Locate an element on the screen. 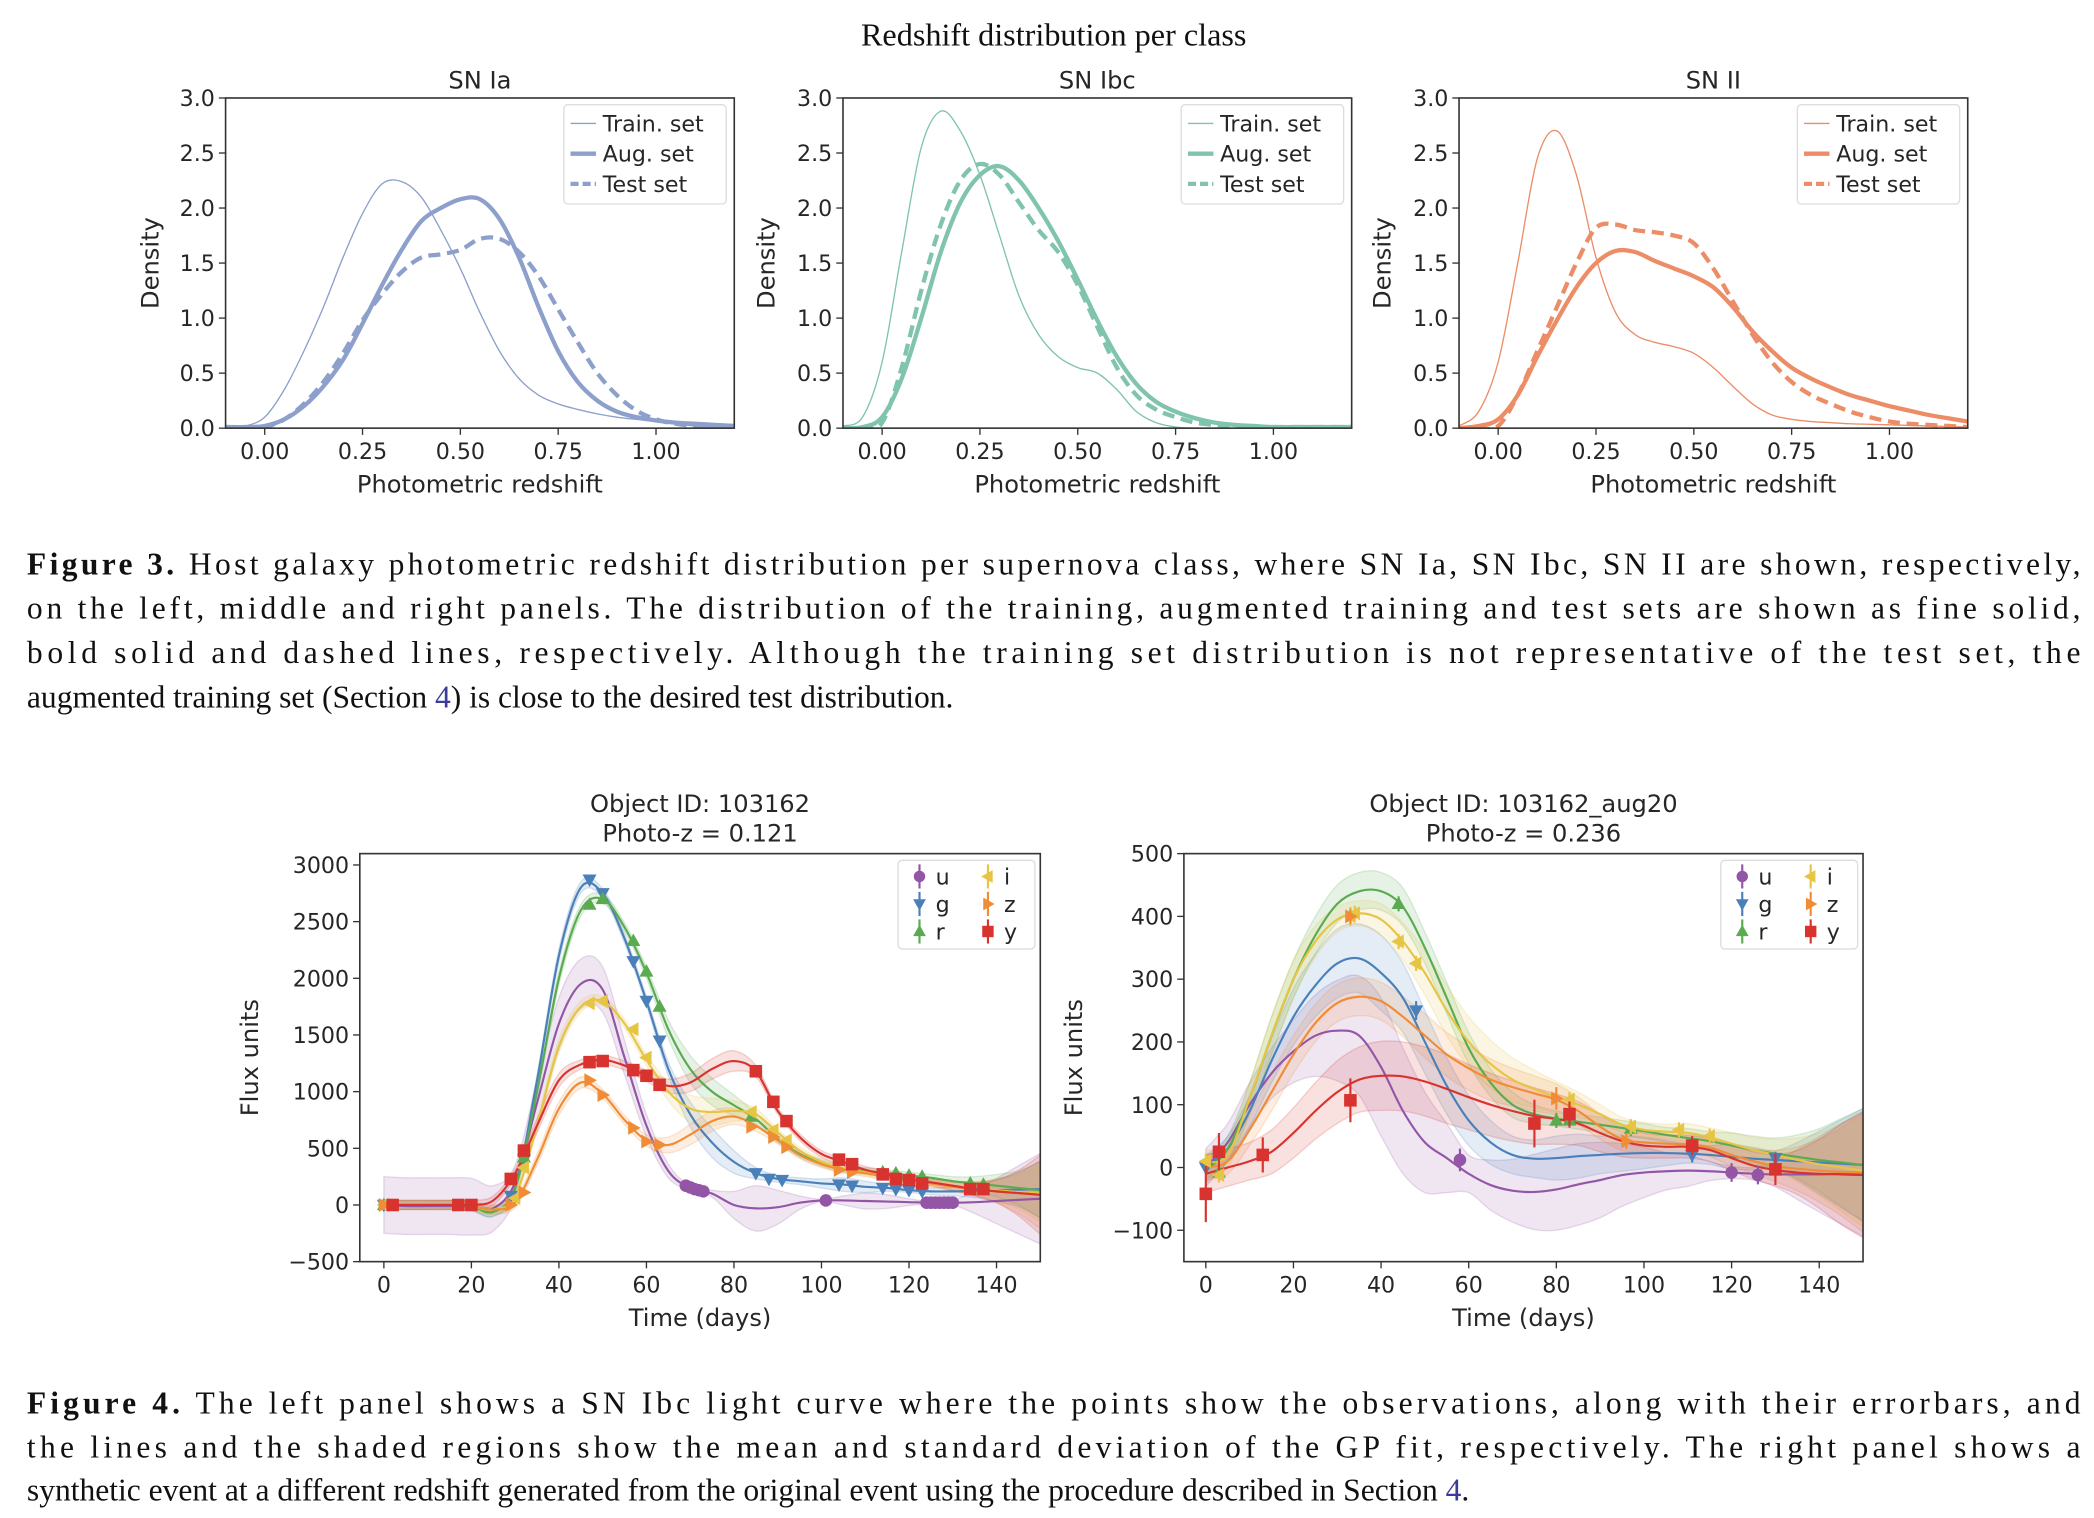 This screenshot has height=1518, width=2094. y-axis-label: Density is located at coordinates (1383, 263).